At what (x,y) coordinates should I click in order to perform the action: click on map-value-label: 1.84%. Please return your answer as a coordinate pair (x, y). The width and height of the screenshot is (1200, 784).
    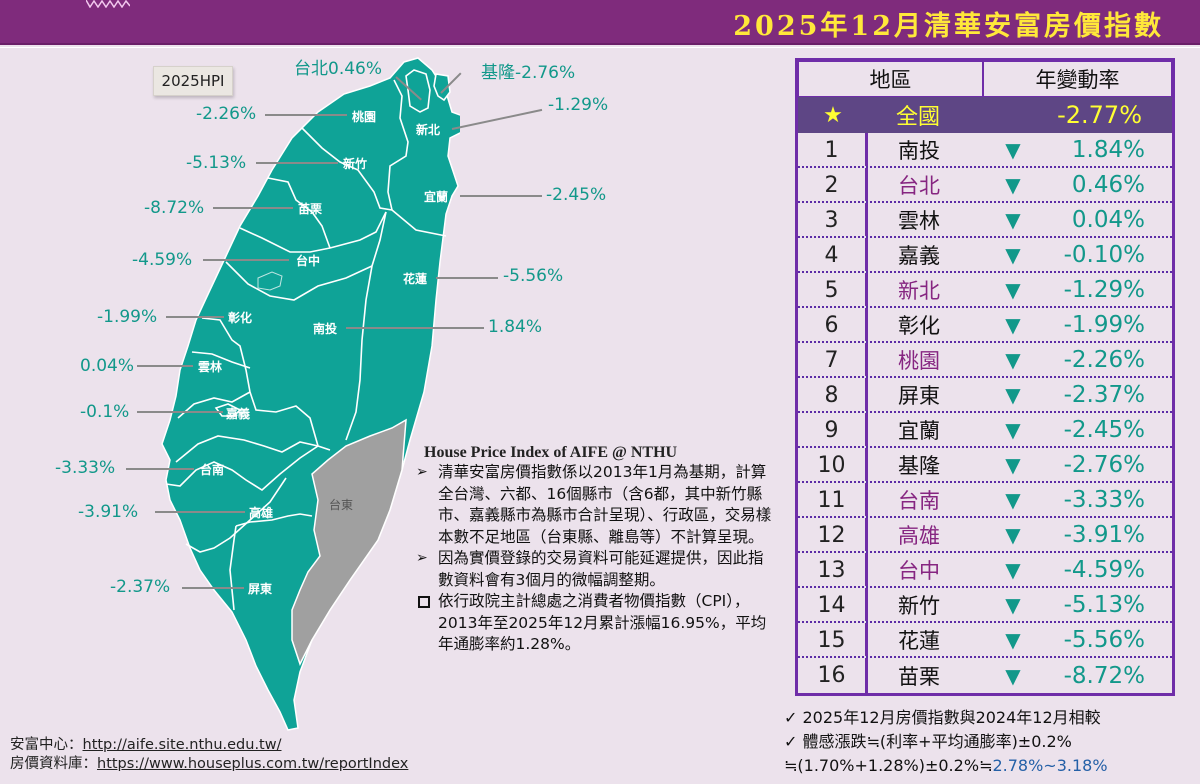
    Looking at the image, I should click on (515, 327).